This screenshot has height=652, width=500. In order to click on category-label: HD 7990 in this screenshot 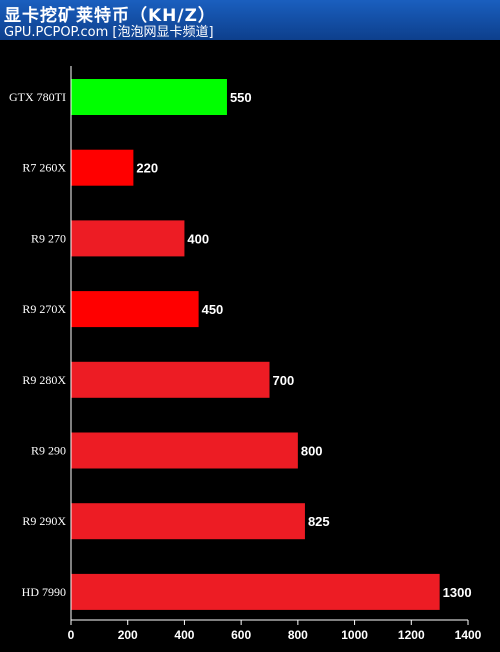, I will do `click(44, 592)`.